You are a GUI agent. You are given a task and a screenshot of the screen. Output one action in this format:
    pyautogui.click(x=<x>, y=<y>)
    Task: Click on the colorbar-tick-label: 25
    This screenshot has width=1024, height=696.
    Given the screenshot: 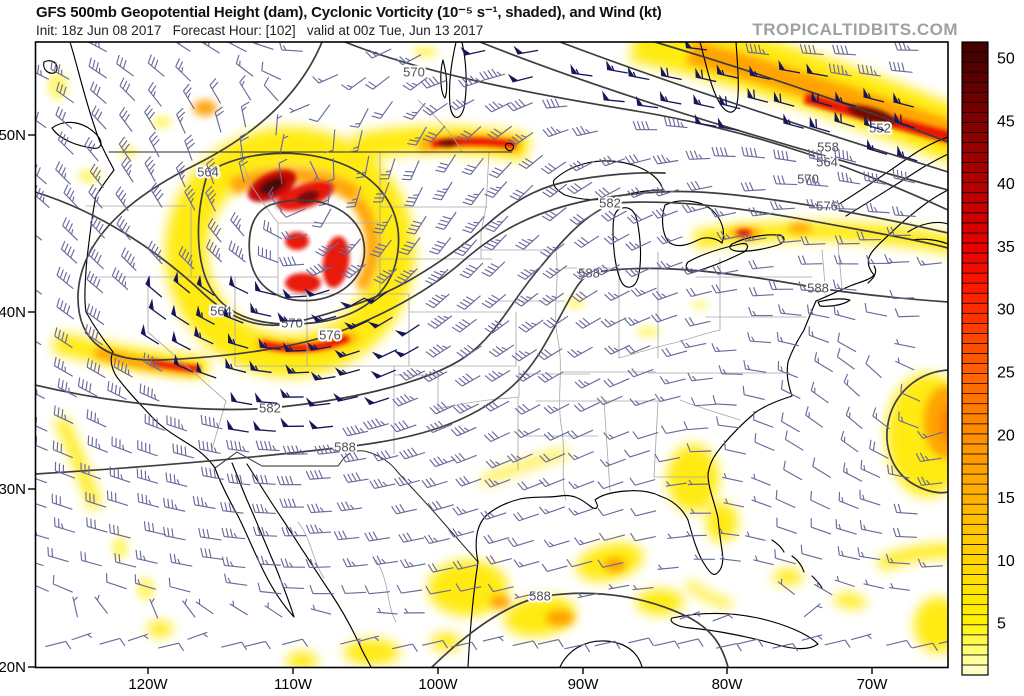 What is the action you would take?
    pyautogui.click(x=1006, y=373)
    